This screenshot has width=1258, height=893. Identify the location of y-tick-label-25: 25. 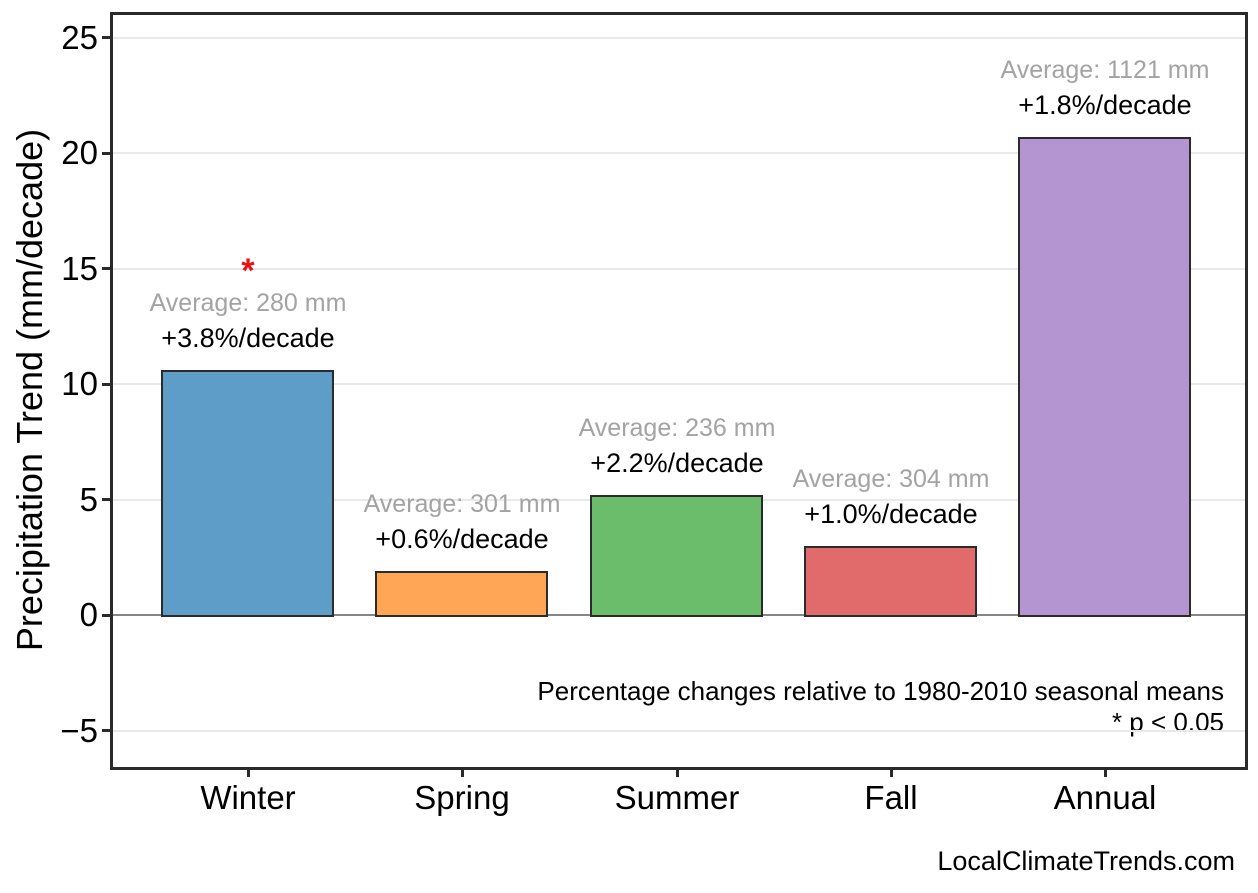
(79, 37).